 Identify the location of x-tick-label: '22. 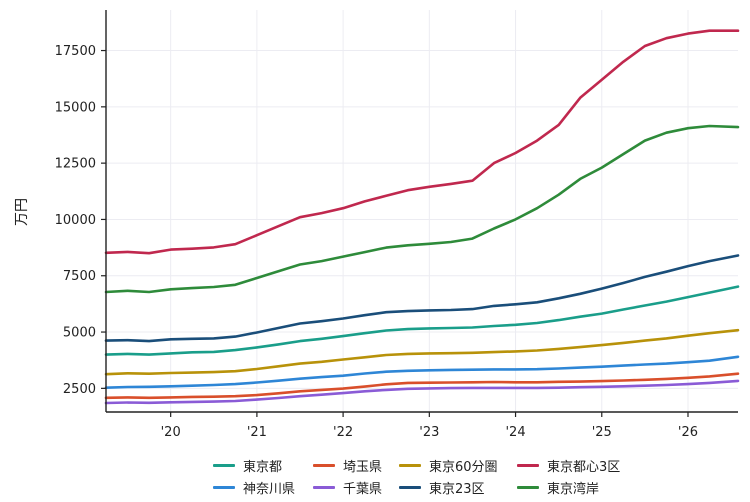
(343, 432).